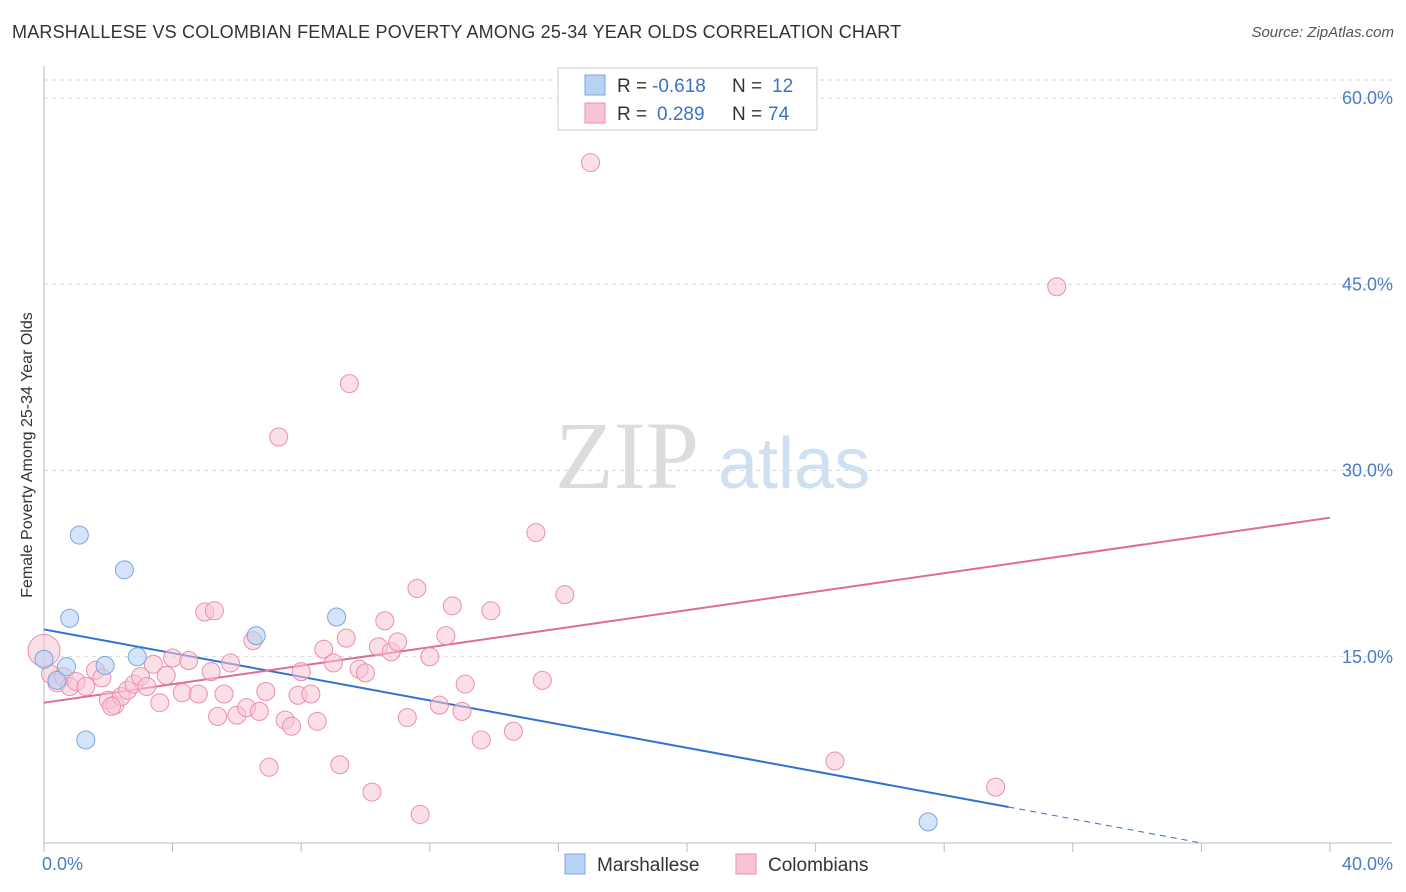 Image resolution: width=1406 pixels, height=892 pixels. Describe the element at coordinates (681, 114) in the screenshot. I see `legend-r-value-colombians: 0.289` at that location.